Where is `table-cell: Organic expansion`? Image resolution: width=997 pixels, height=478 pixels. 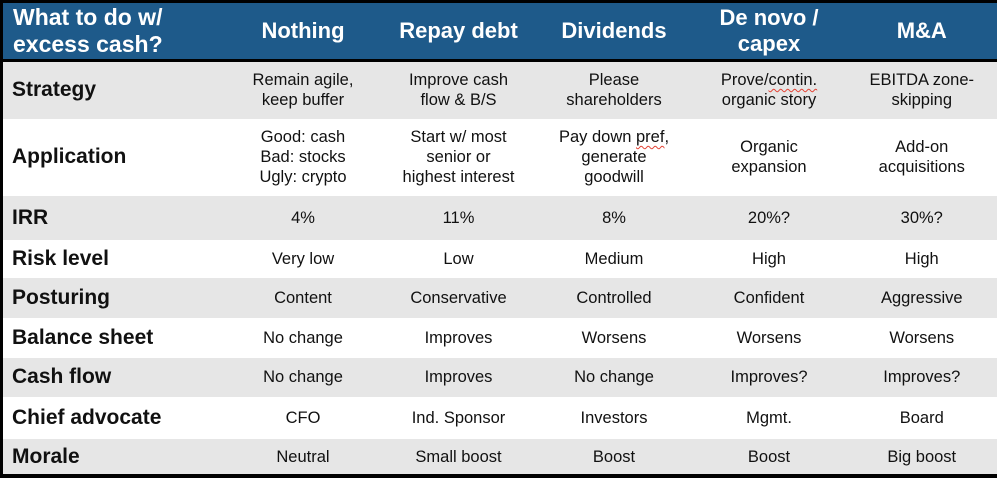
table-cell: Organic expansion is located at coordinates (769, 157).